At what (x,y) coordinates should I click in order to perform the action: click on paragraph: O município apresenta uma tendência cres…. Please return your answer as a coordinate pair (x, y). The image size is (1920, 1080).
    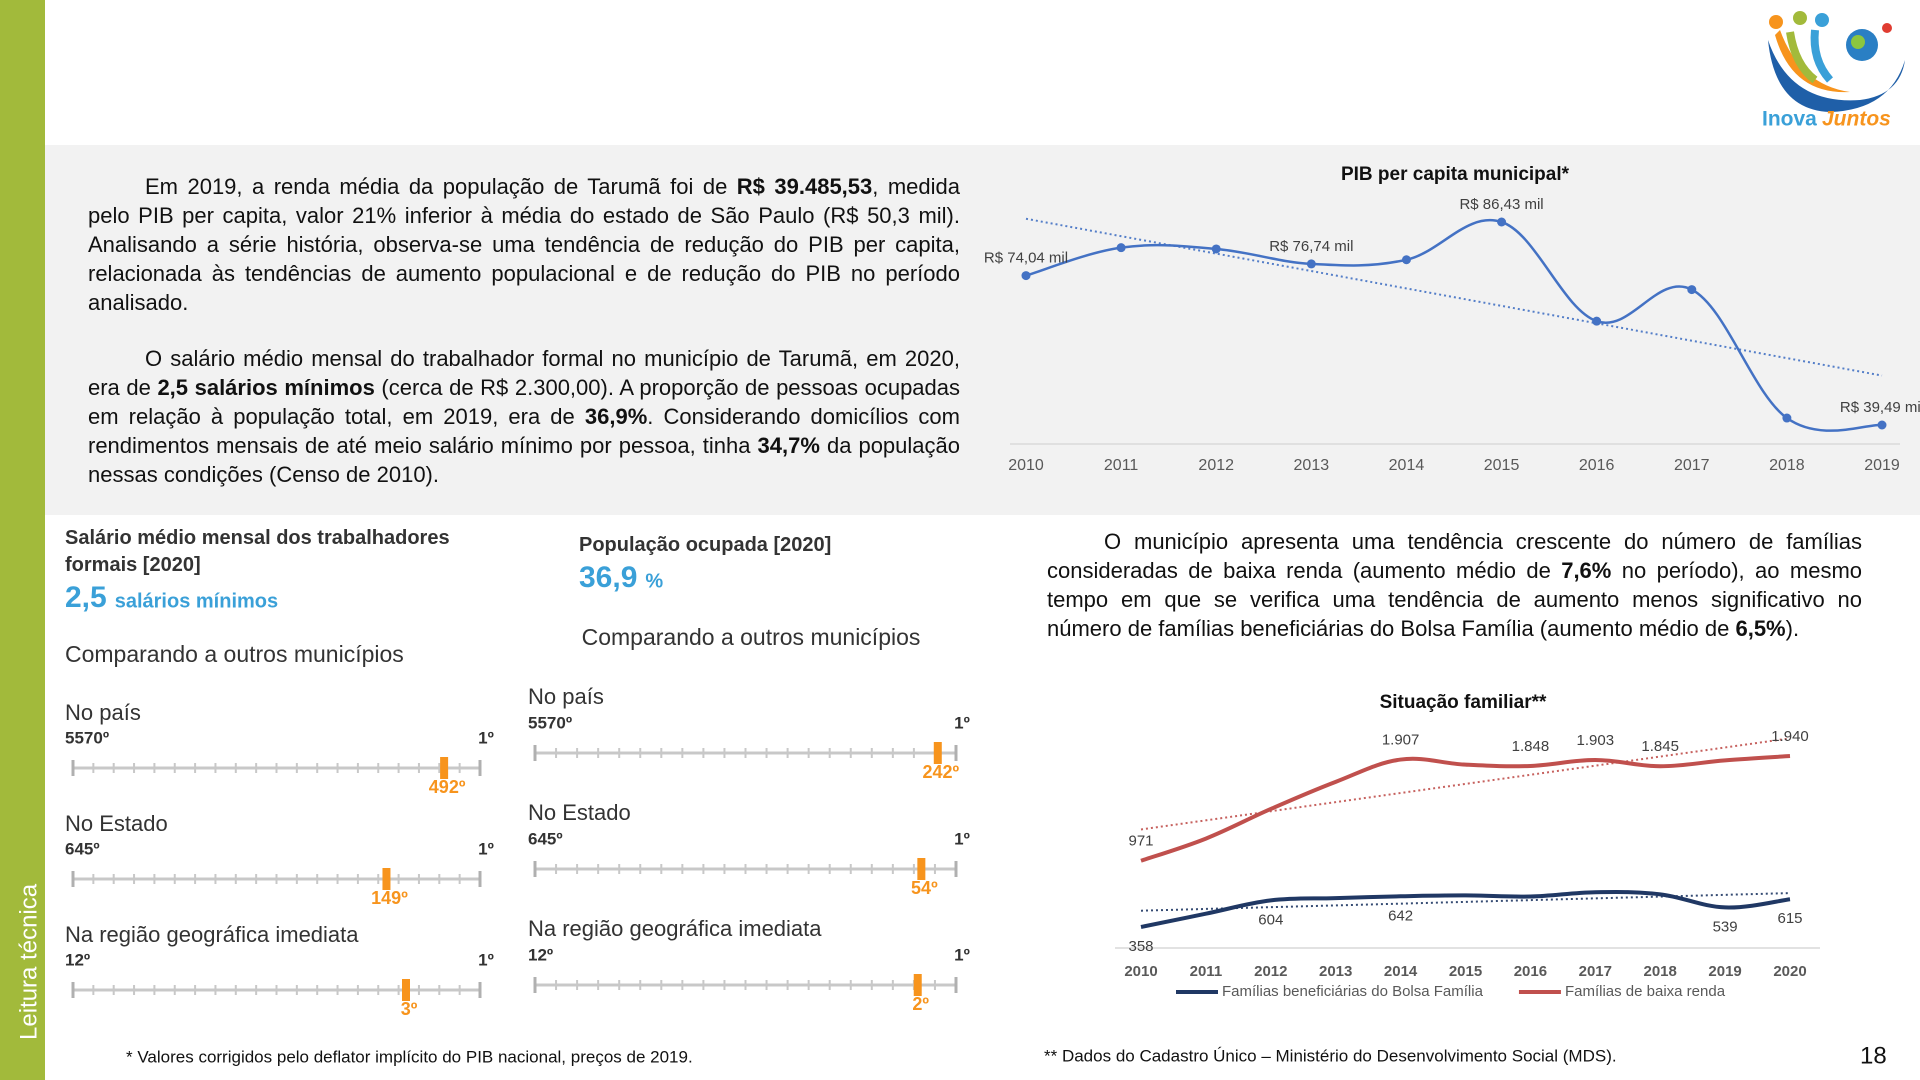
    Looking at the image, I should click on (1454, 585).